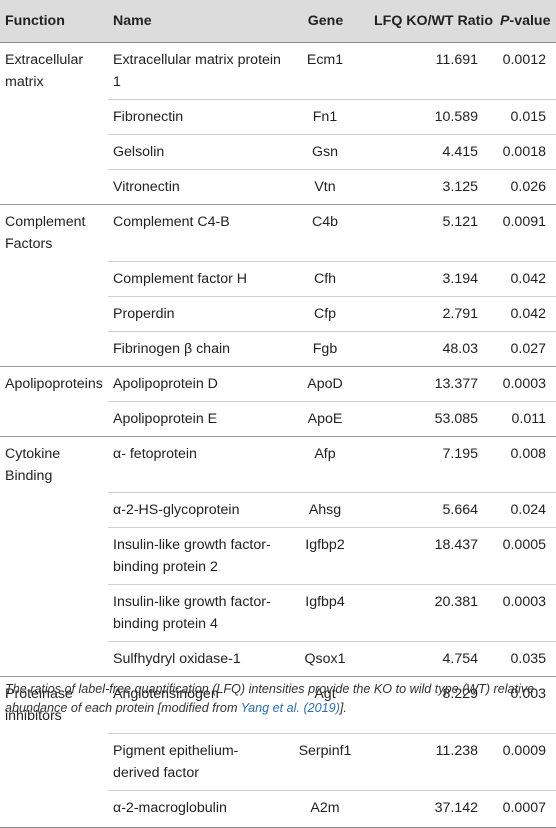 The height and width of the screenshot is (828, 556). Describe the element at coordinates (325, 187) in the screenshot. I see `cell-gene: Vtn` at that location.